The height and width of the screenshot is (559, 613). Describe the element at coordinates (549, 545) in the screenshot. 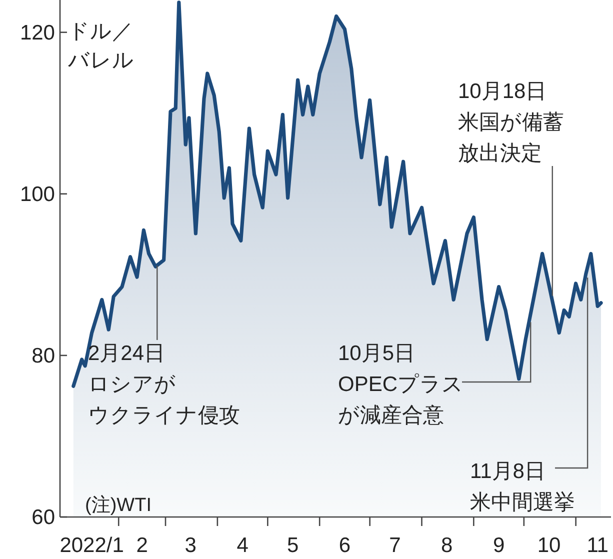

I see `x-tick-label: 10` at that location.